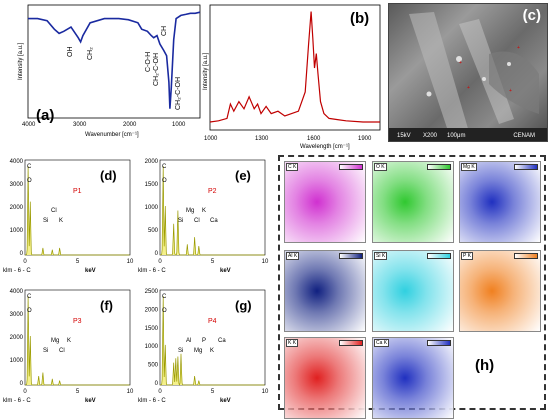 The width and height of the screenshot is (550, 419). I want to click on panel-c-sem-image: + + + + (c) 15kV X200 100μm CENAM, so click(468, 72).